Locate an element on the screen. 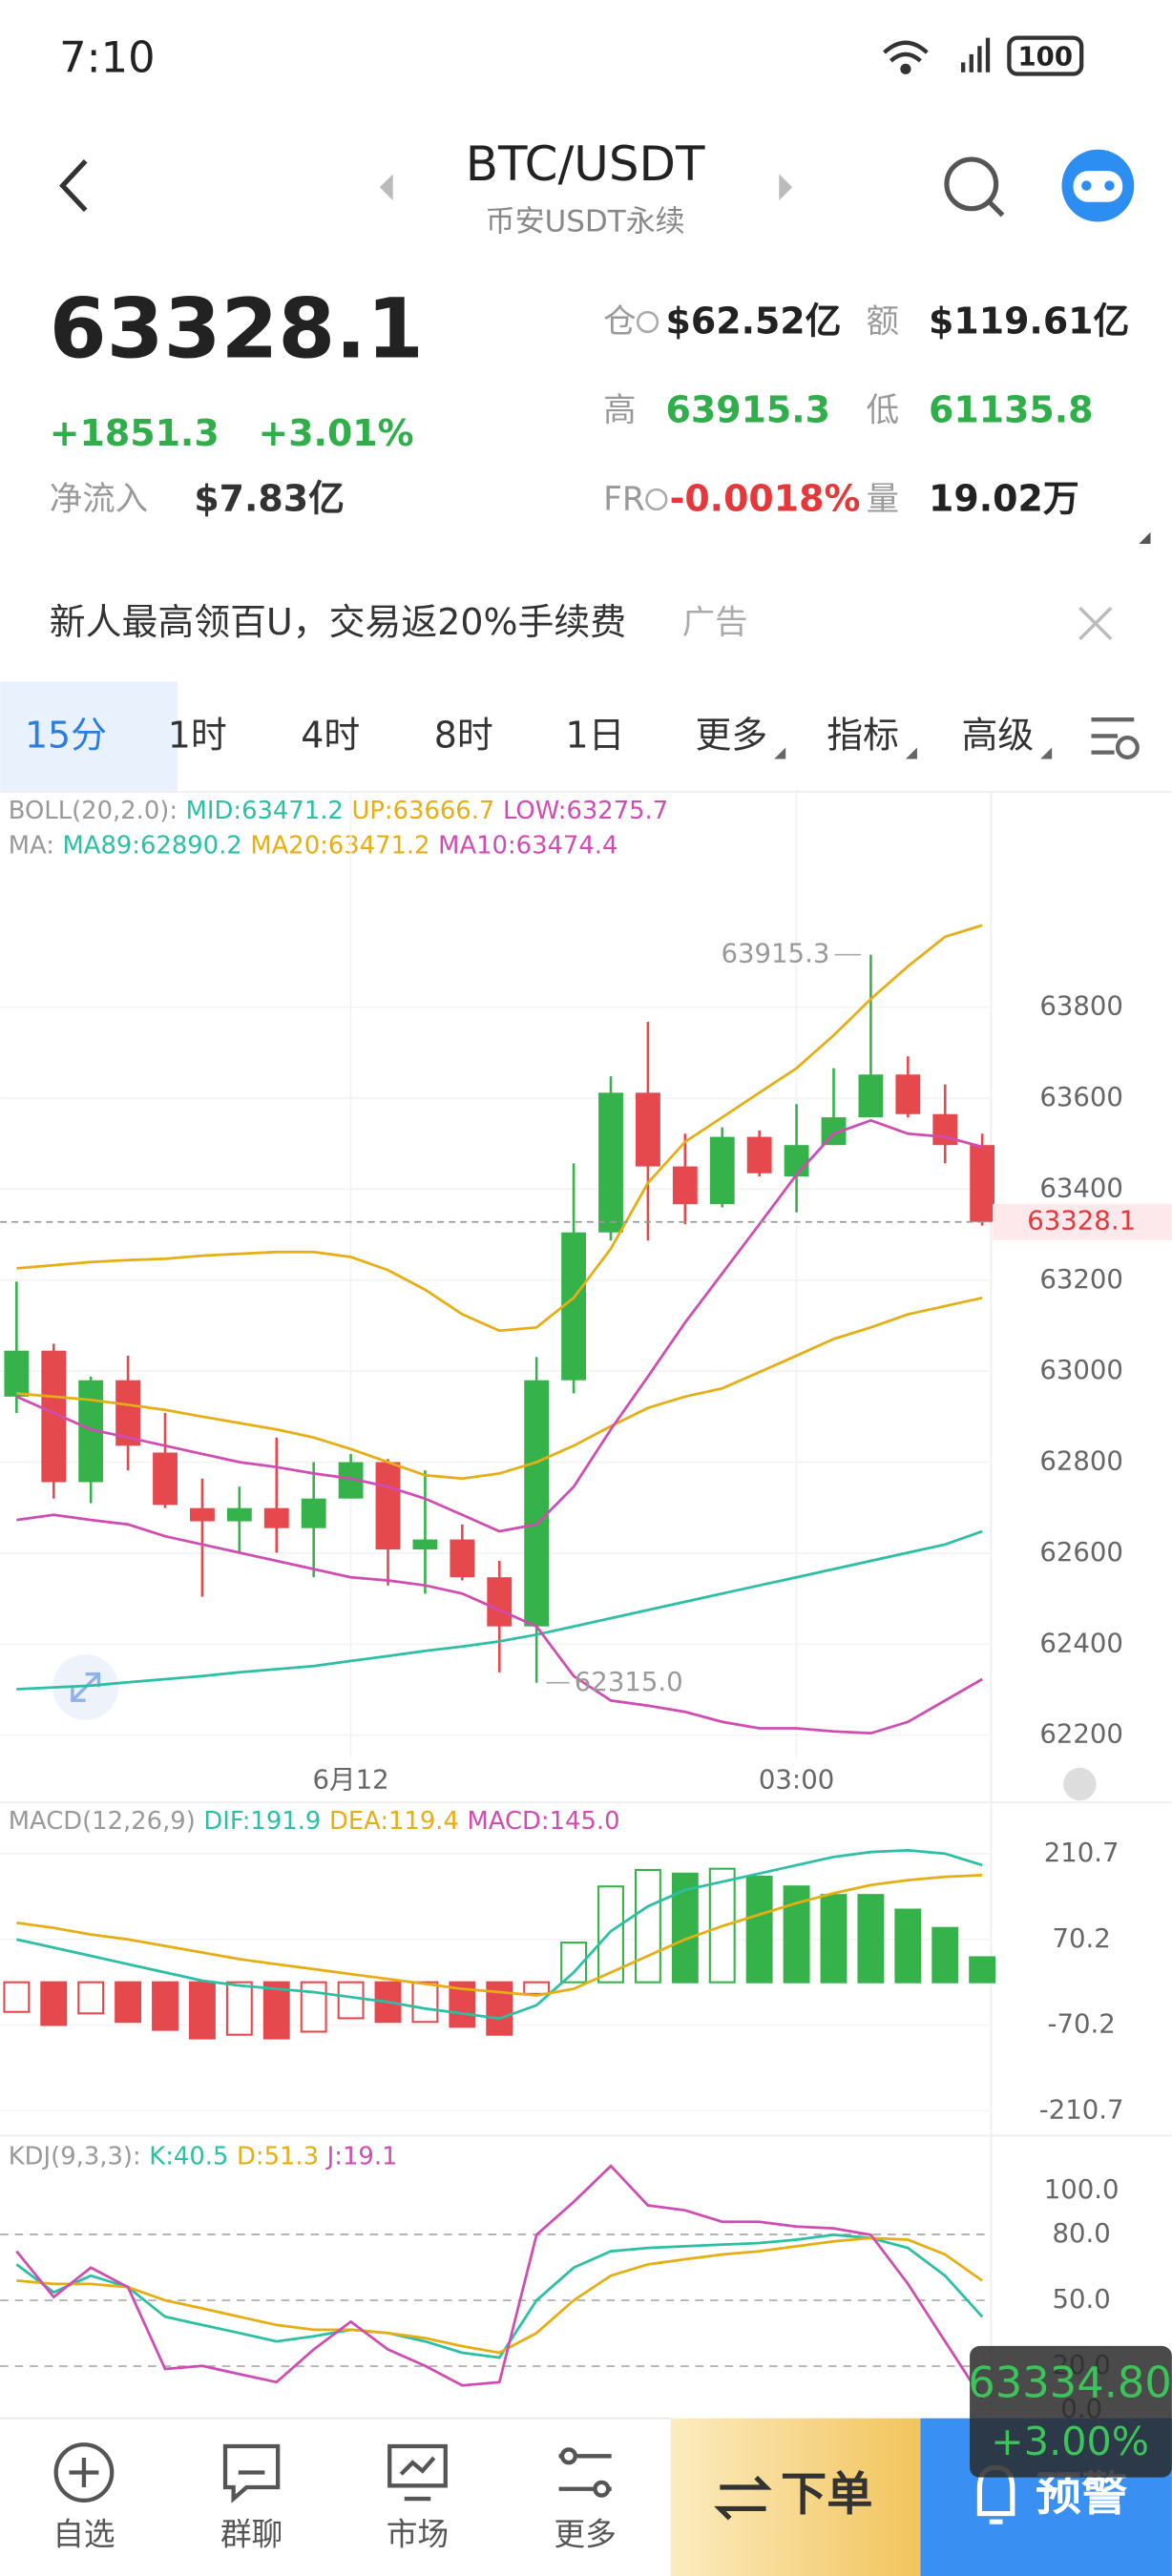 The width and height of the screenshot is (1172, 2576). floating-ticker is located at coordinates (1071, 2411).